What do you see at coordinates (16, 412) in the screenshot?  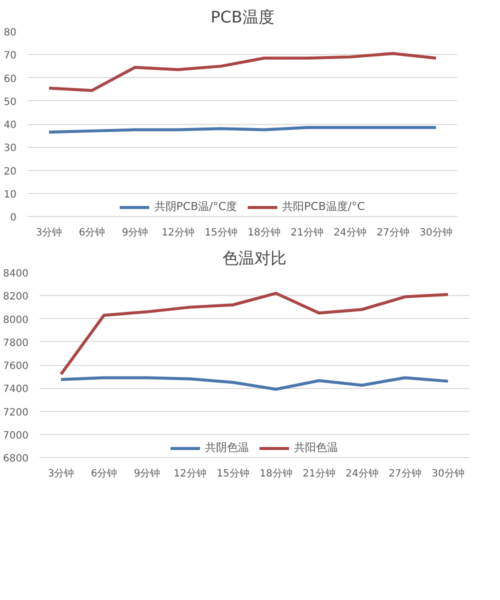 I see `y-tick-label: 7200` at bounding box center [16, 412].